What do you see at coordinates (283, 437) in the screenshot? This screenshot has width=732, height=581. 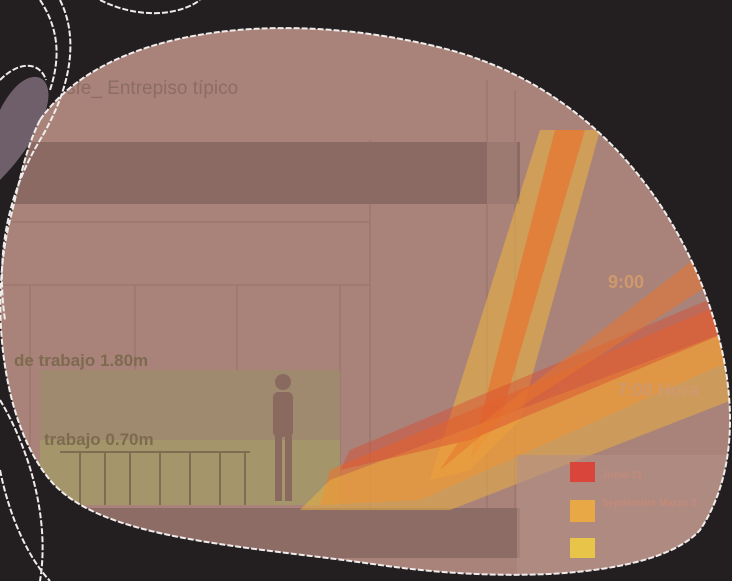 I see `person-silhouette` at bounding box center [283, 437].